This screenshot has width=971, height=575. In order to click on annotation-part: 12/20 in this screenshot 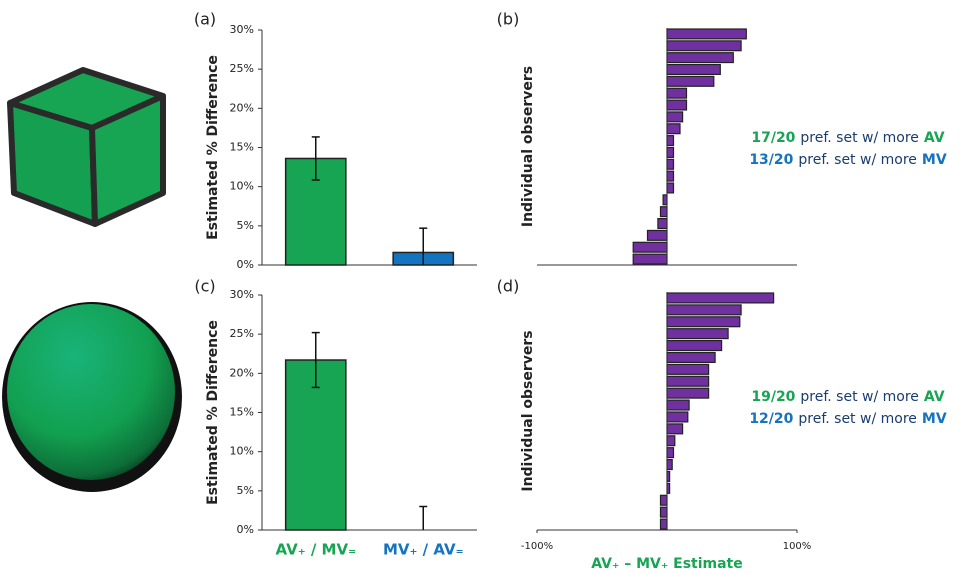, I will do `click(771, 419)`.